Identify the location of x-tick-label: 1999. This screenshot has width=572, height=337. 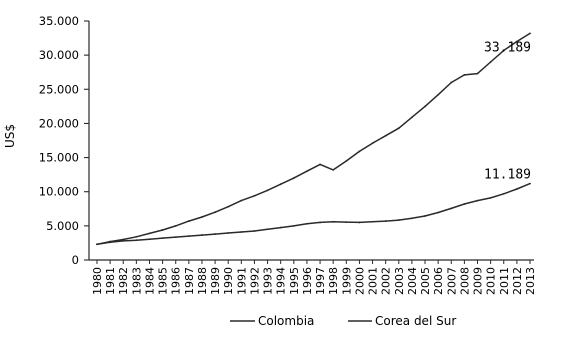
(346, 281).